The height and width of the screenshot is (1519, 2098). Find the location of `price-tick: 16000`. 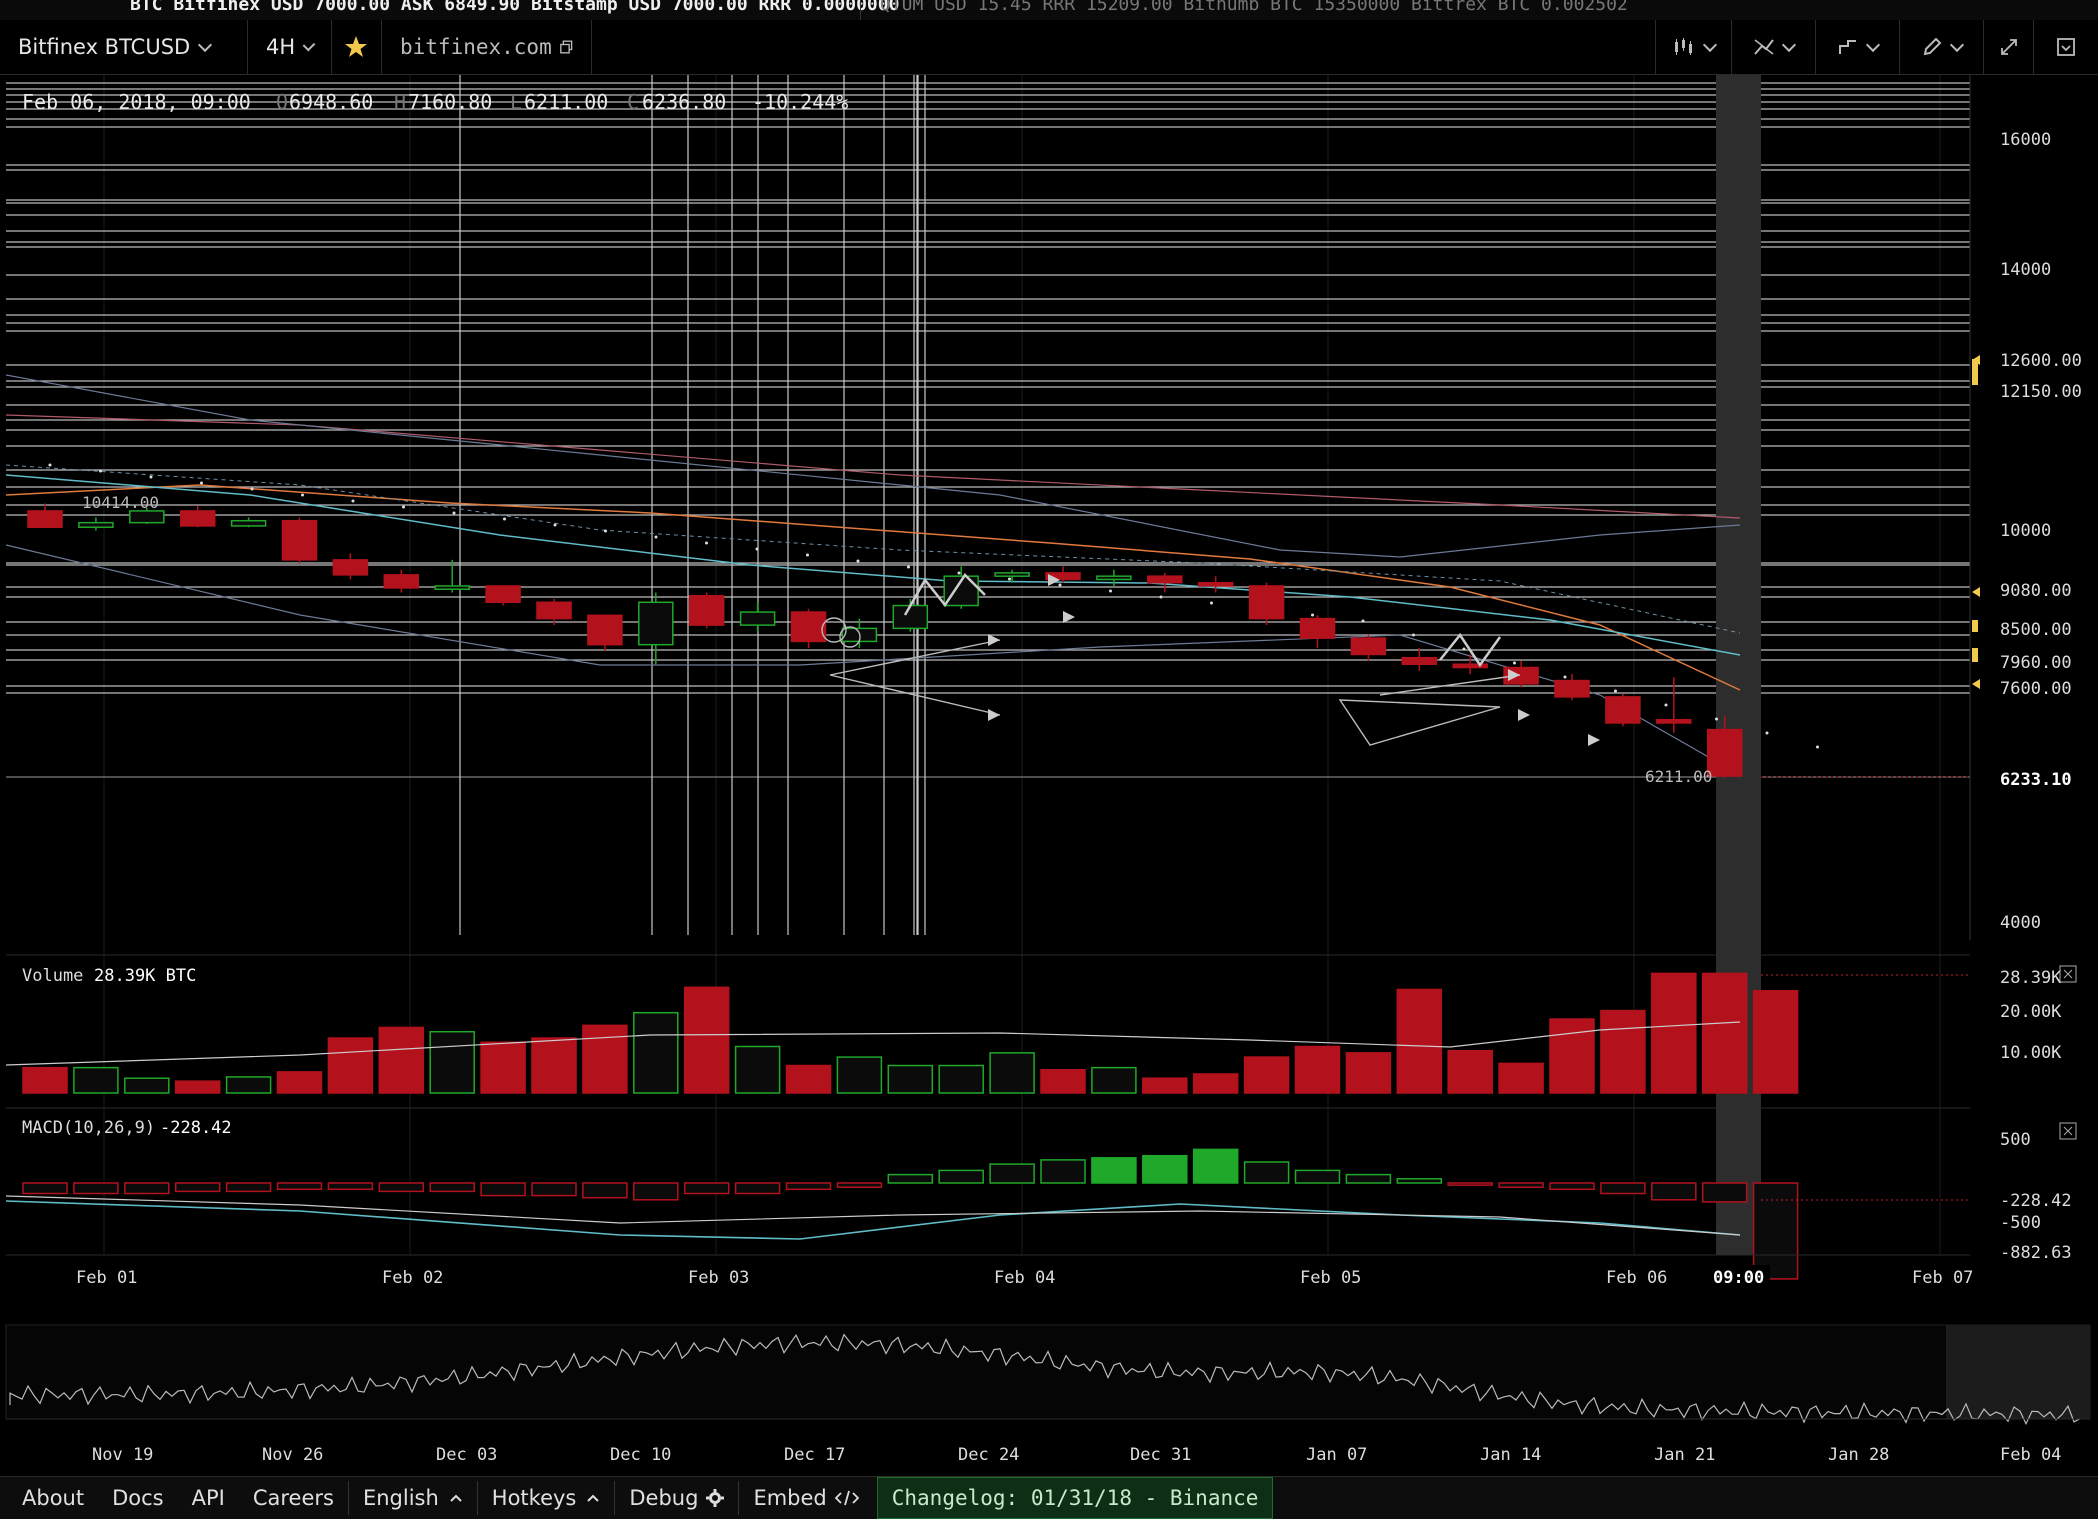

price-tick: 16000 is located at coordinates (2025, 140).